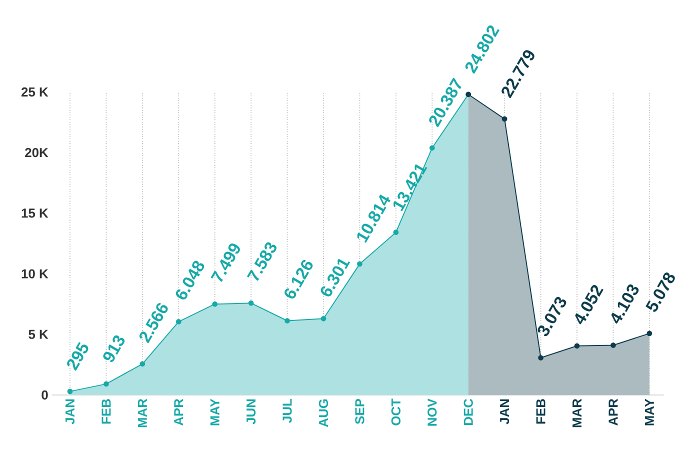 This screenshot has height=453, width=700. I want to click on x-tick-label: SEP, so click(359, 411).